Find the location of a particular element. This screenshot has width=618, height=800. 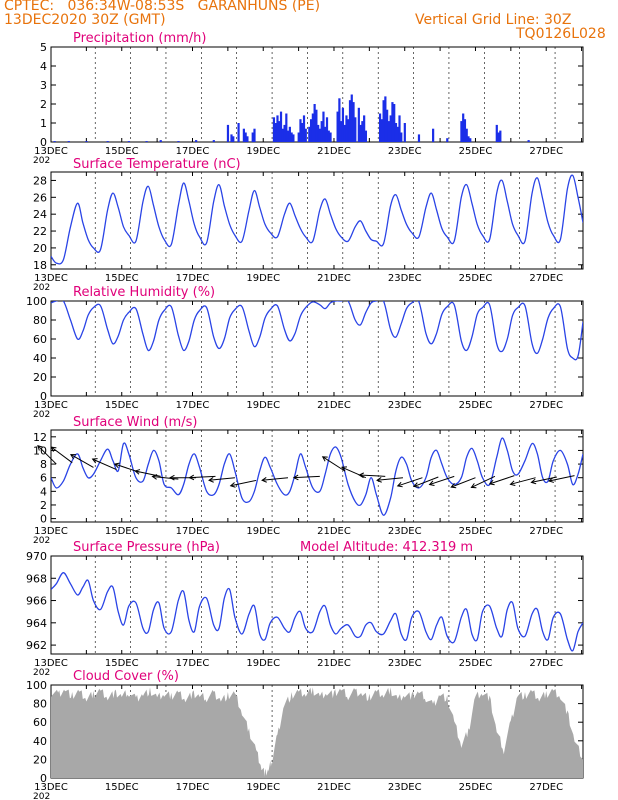

panel-annotation: Model Altitude: 412.319 m is located at coordinates (386, 547).